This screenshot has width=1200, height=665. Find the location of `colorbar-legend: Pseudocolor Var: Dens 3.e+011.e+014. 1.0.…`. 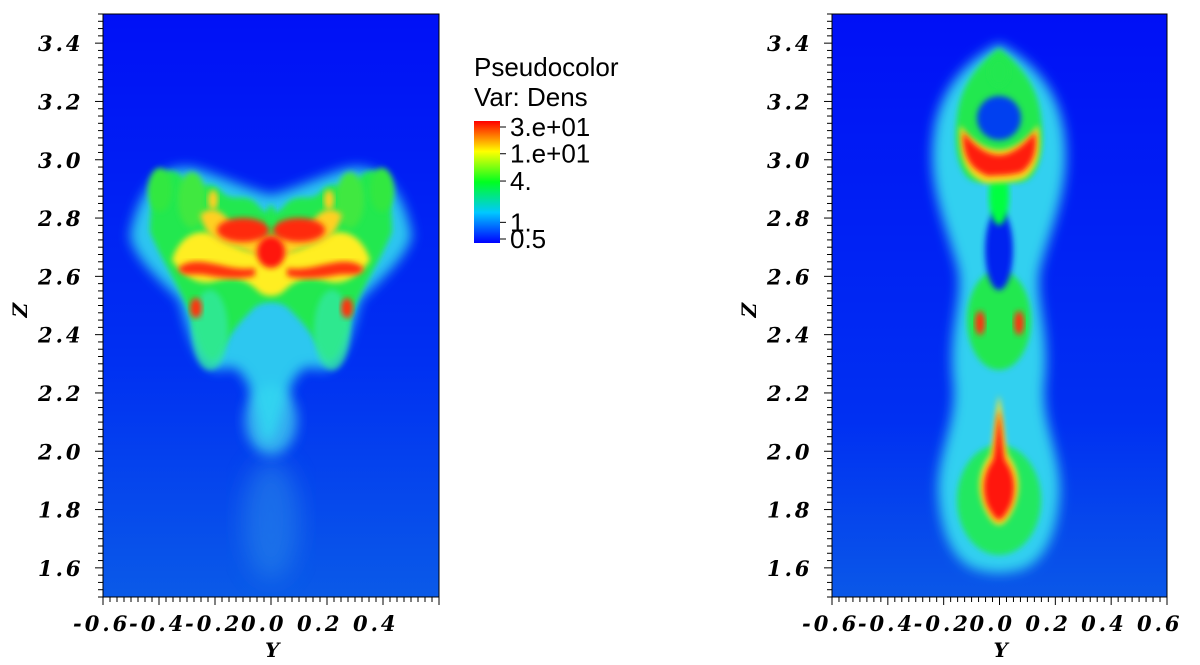

colorbar-legend: Pseudocolor Var: Dens 3.e+011.e+014. 1.0.… is located at coordinates (546, 153).